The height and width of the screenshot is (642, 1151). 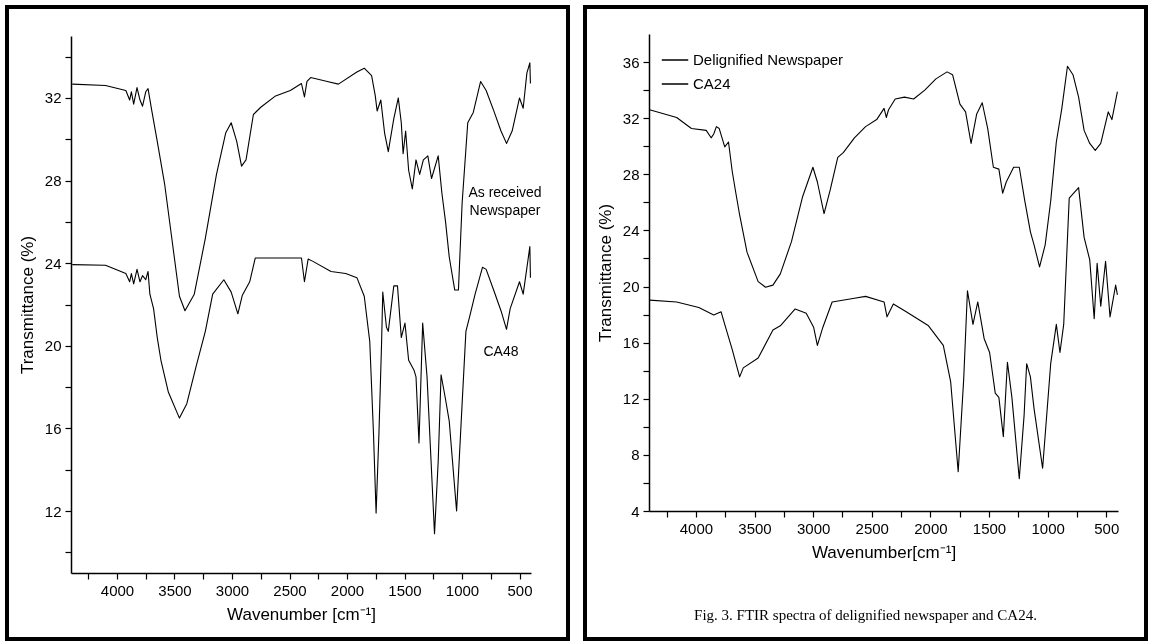 I want to click on legend-label: CA24, so click(x=712, y=83).